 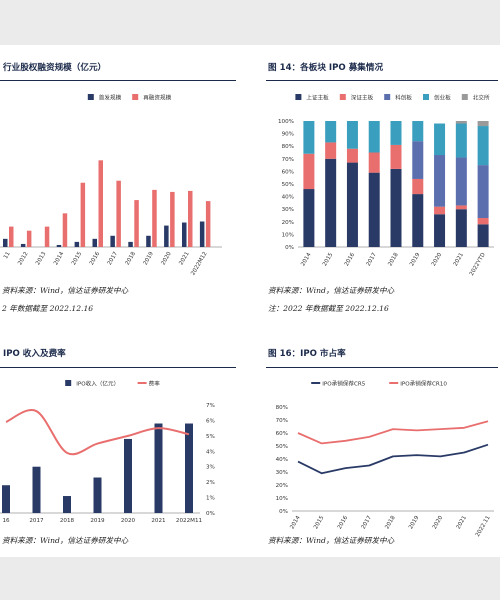 What do you see at coordinates (210, 421) in the screenshot?
I see `y2-tick-label: 6%` at bounding box center [210, 421].